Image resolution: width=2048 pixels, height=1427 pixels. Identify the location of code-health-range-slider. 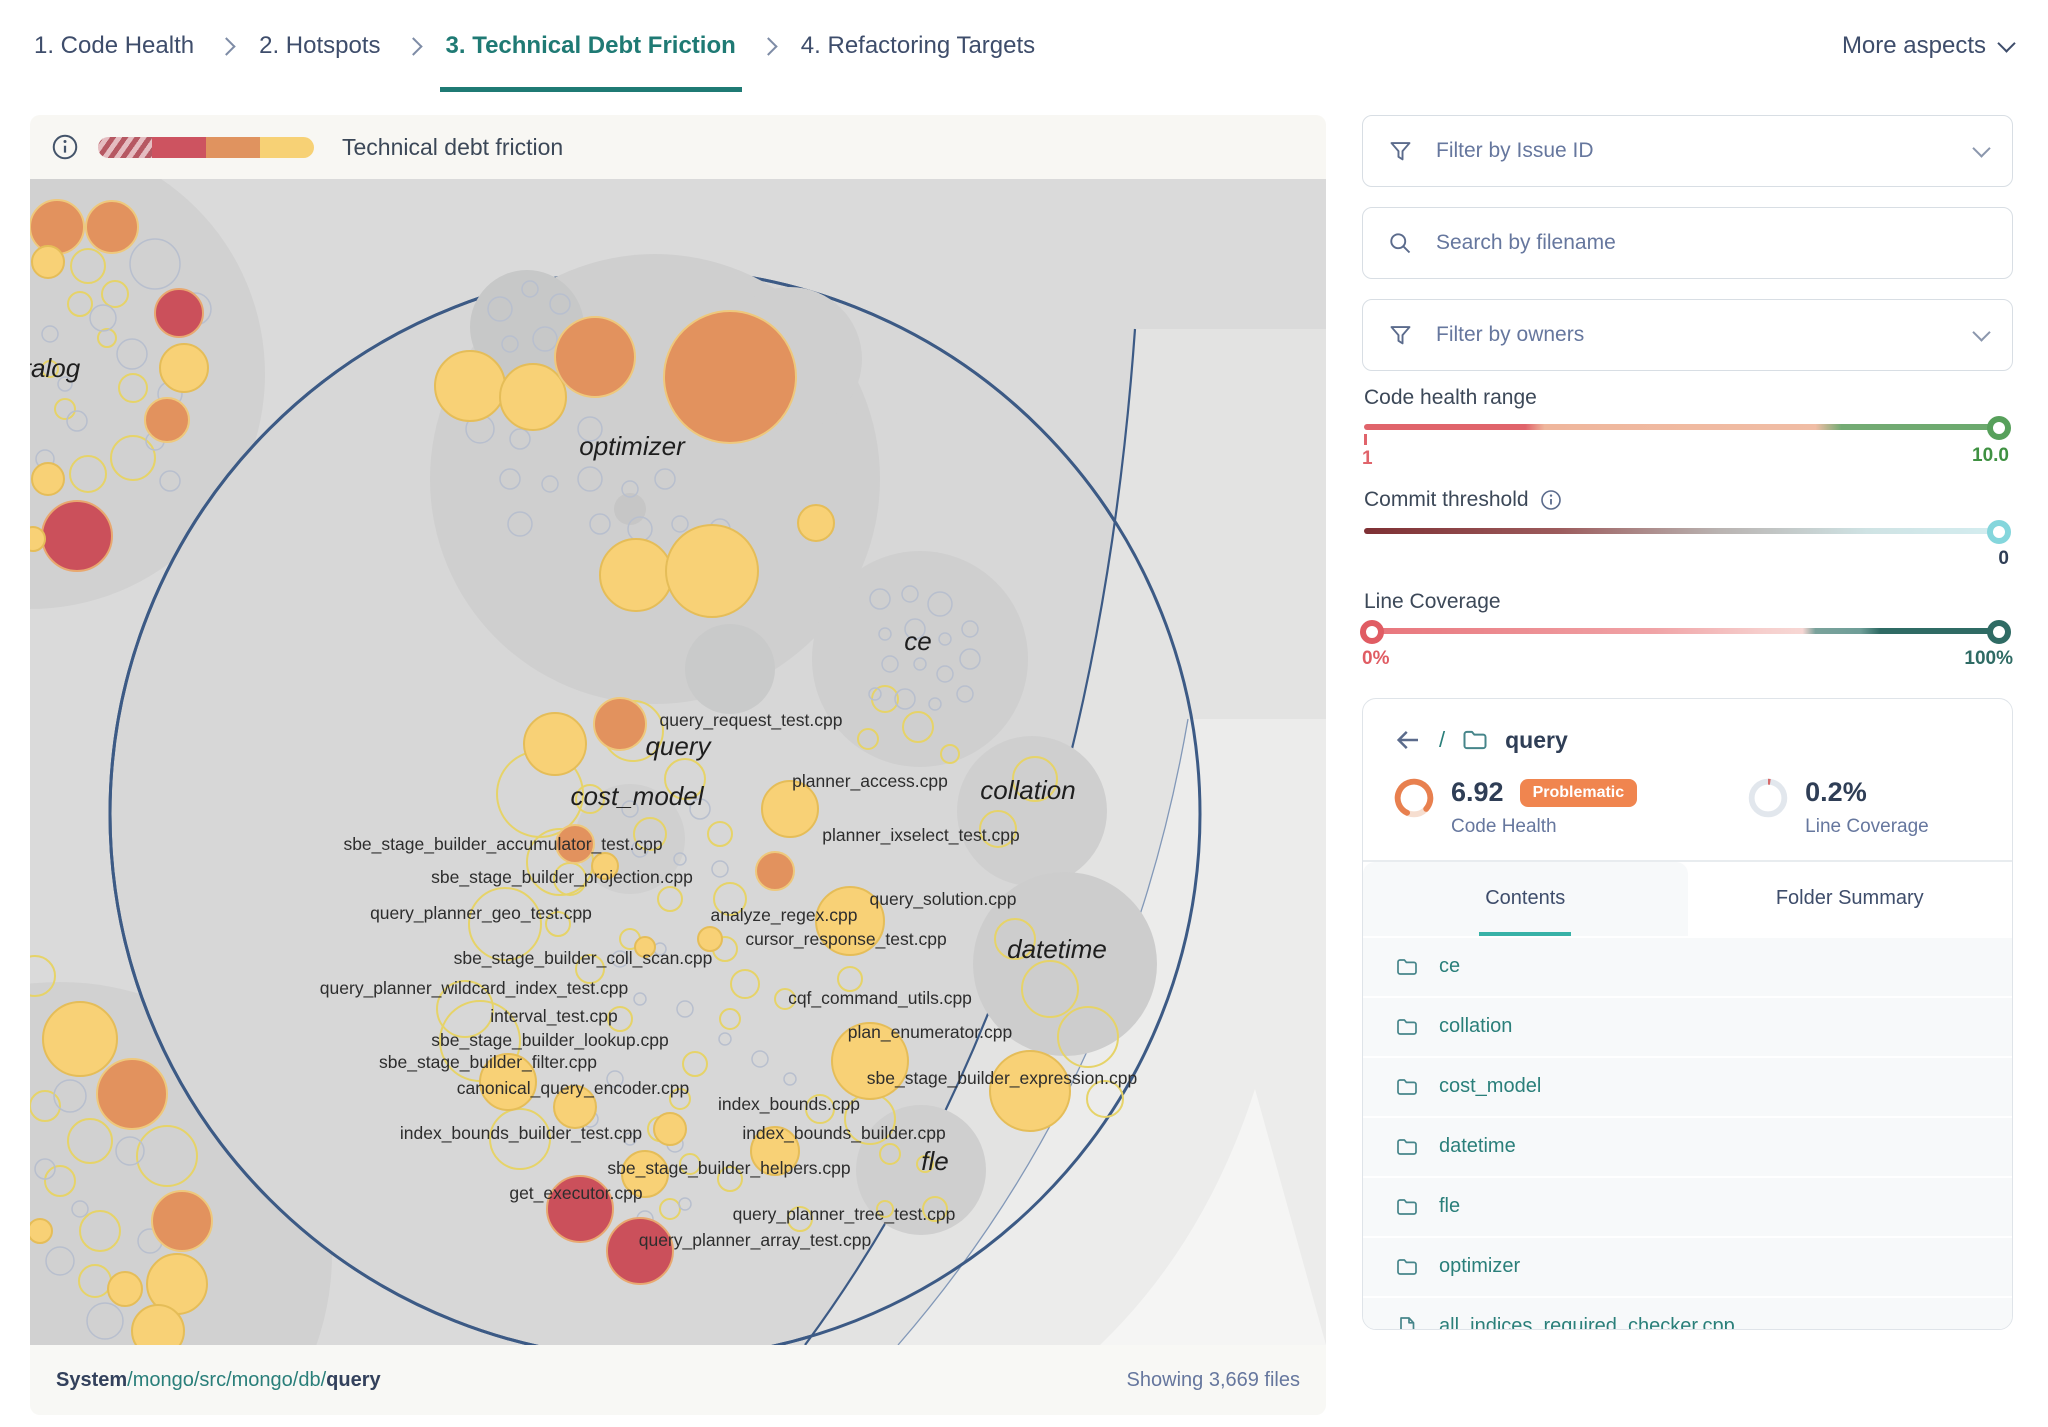
(1686, 427).